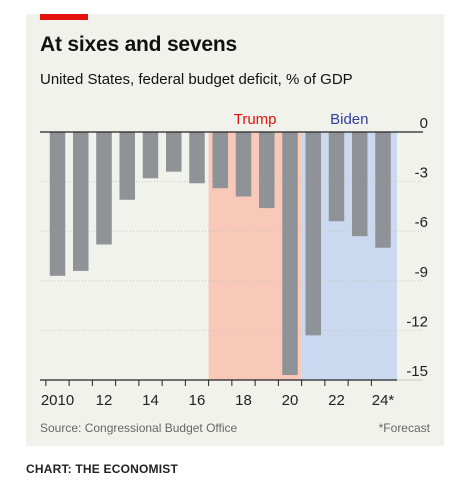  Describe the element at coordinates (102, 469) in the screenshot. I see `chart-credit: CHART: THE ECONOMIST` at that location.